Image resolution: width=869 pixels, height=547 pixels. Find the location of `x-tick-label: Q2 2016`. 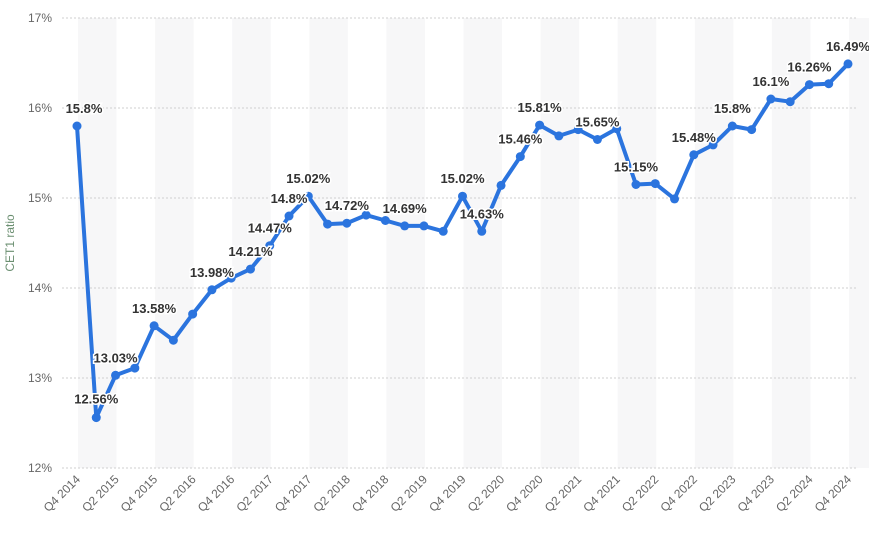

x-tick-label: Q2 2016 is located at coordinates (177, 493).